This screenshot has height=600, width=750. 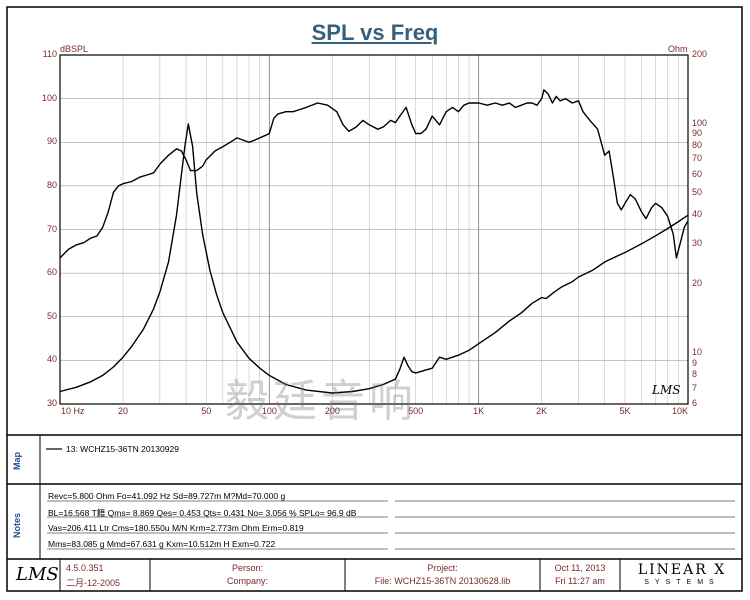 I want to click on footer-file-label: File:, so click(x=383, y=581).